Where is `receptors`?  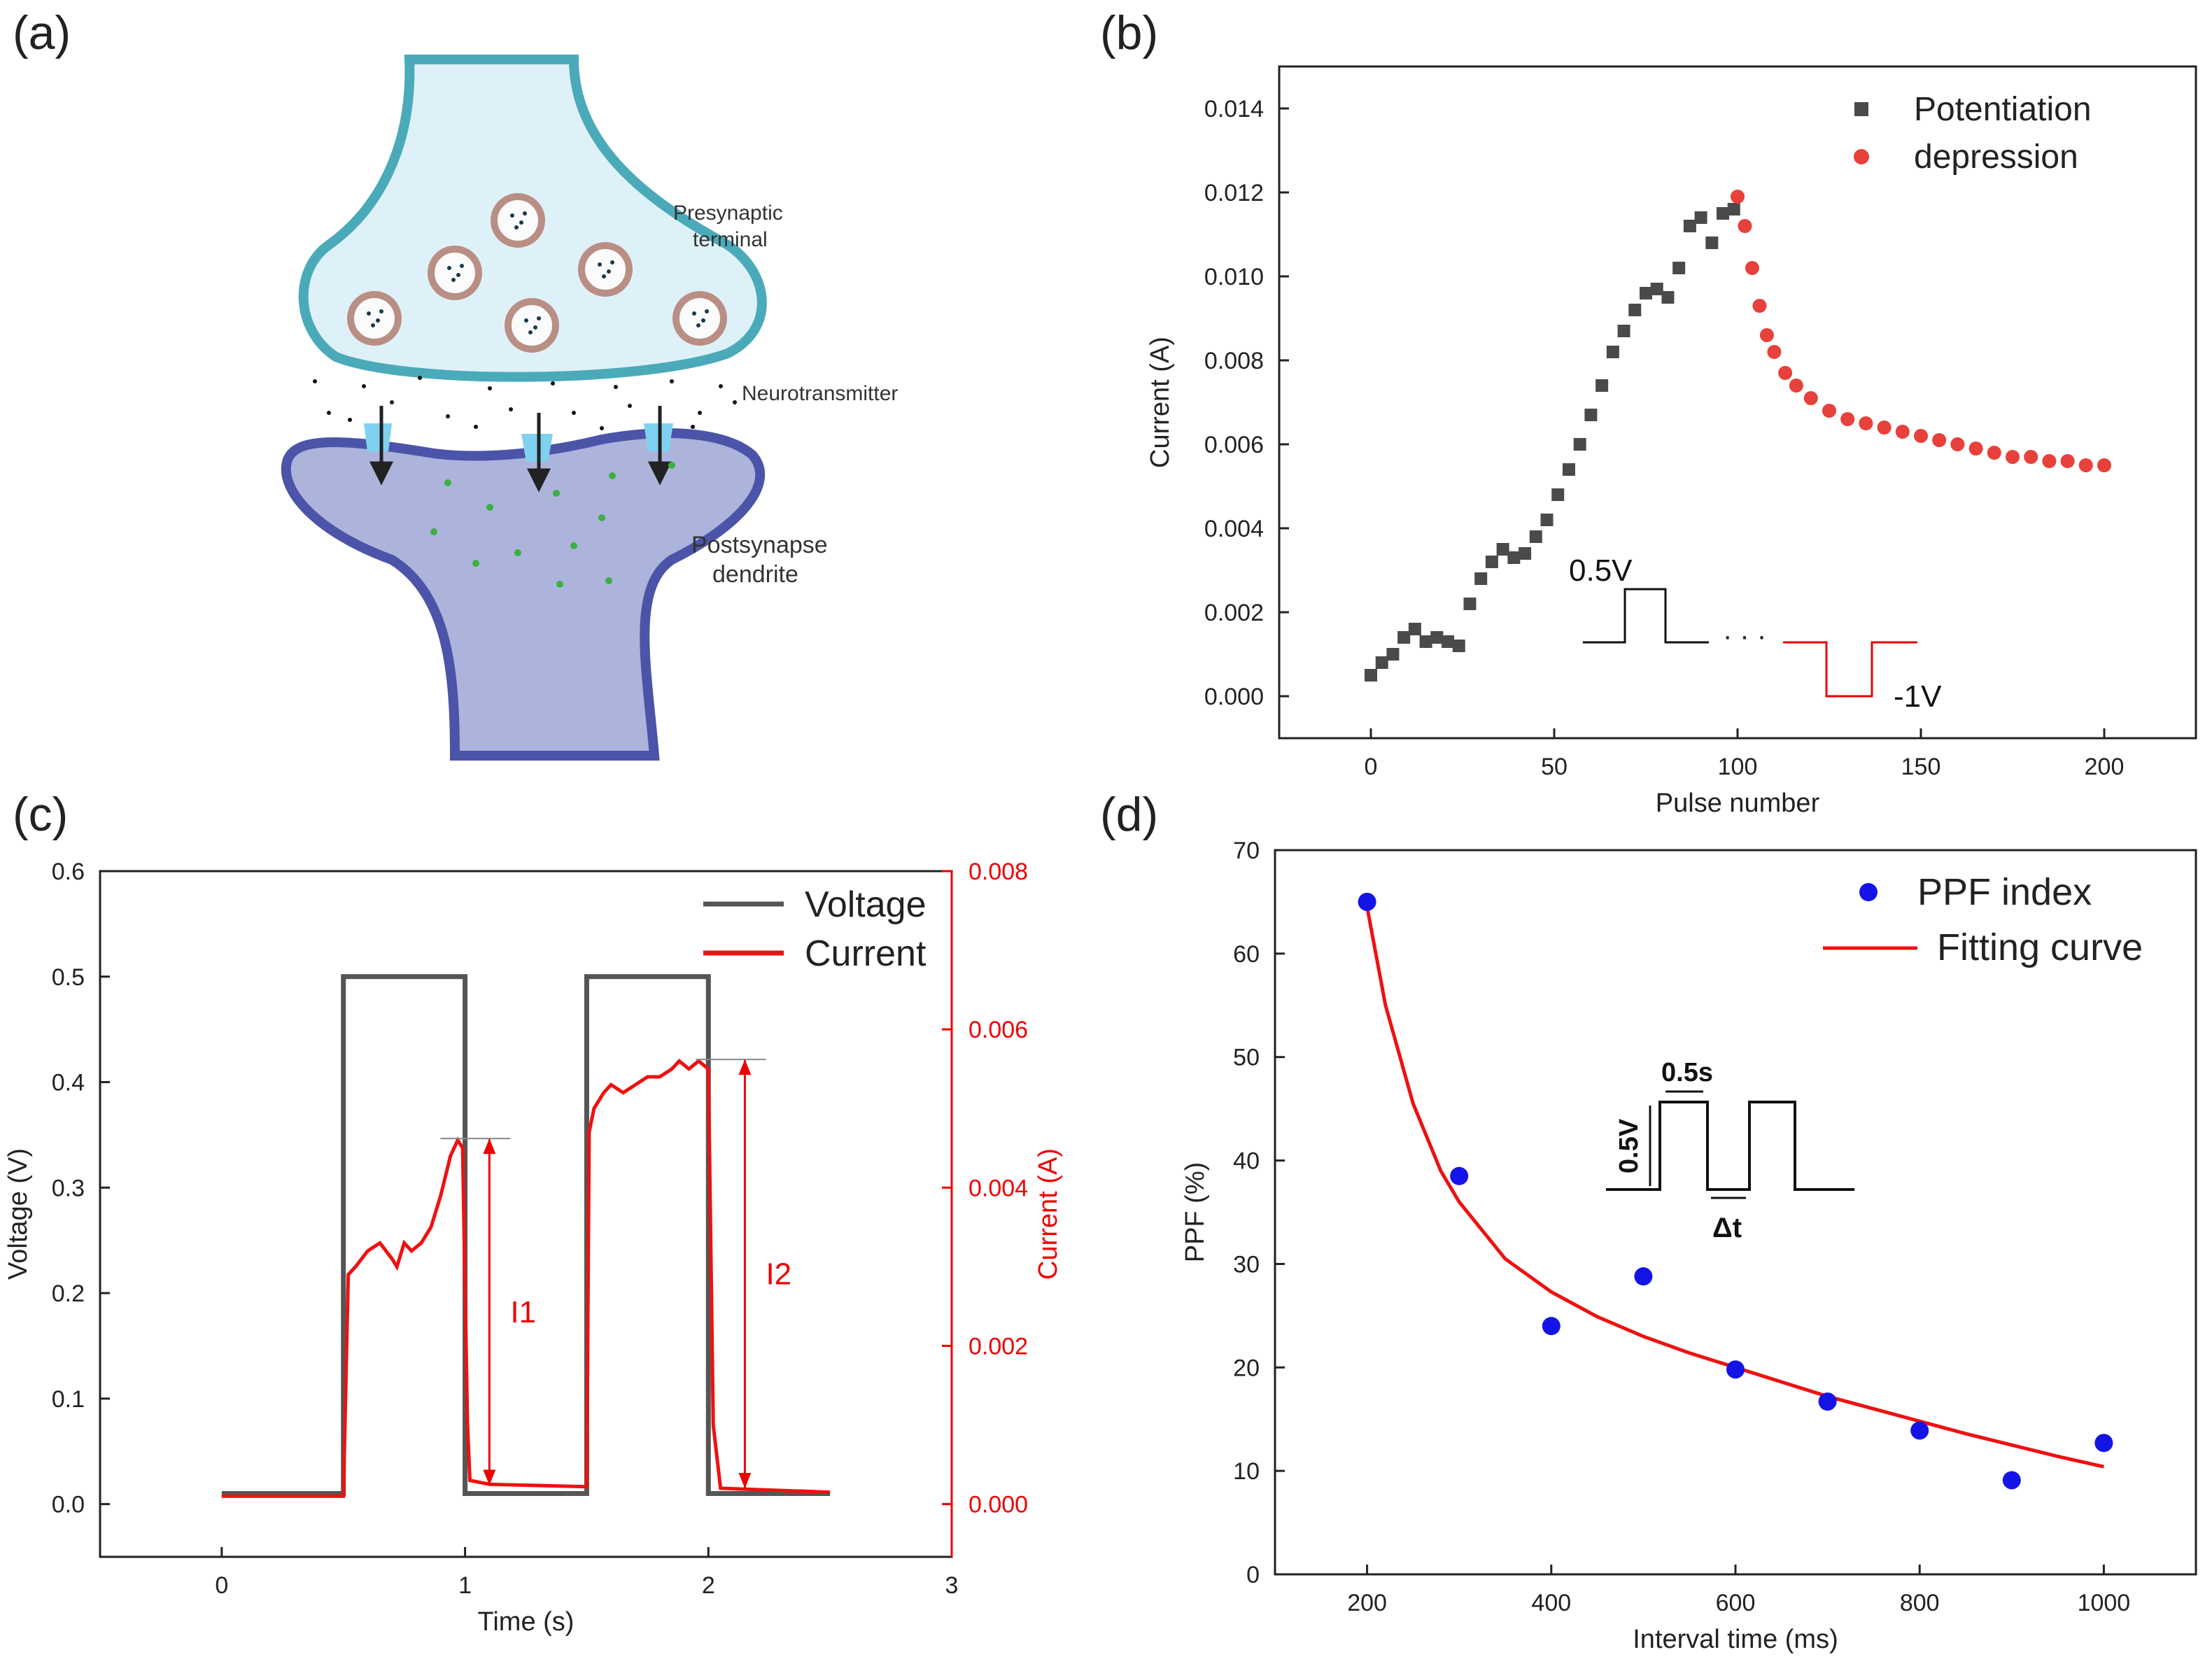 receptors is located at coordinates (518, 442).